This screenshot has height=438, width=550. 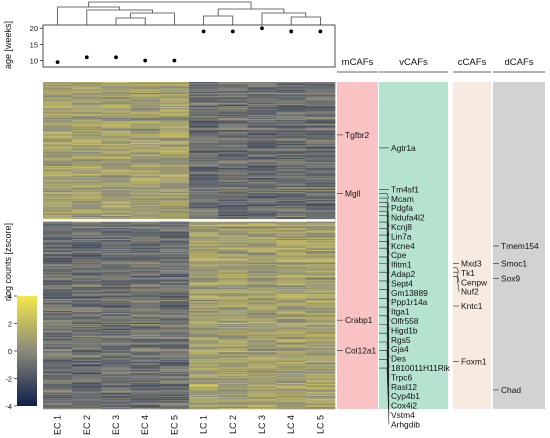 I want to click on gene-label: Chad, so click(x=511, y=390).